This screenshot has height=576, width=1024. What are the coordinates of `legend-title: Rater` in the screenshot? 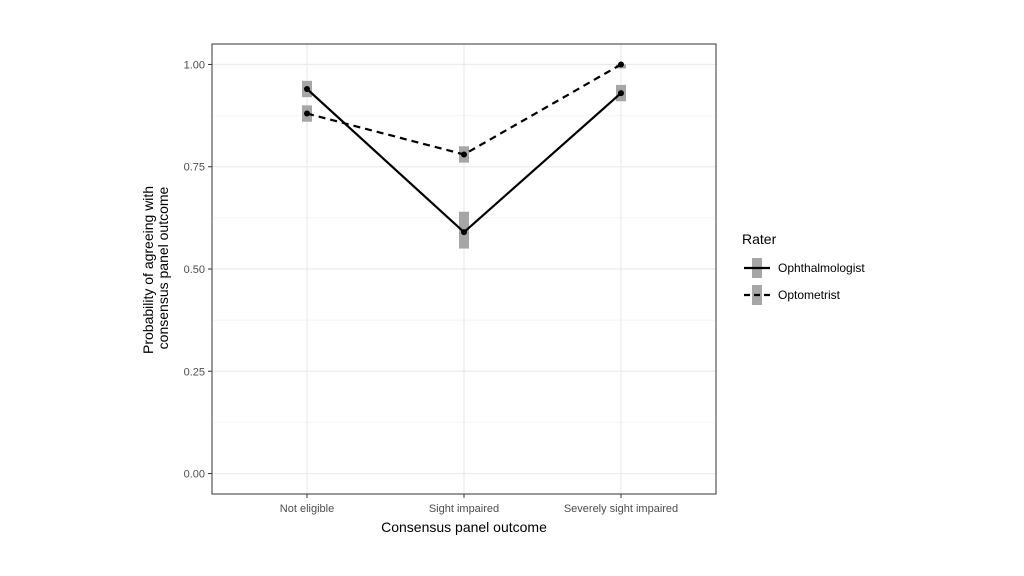 It's located at (759, 239).